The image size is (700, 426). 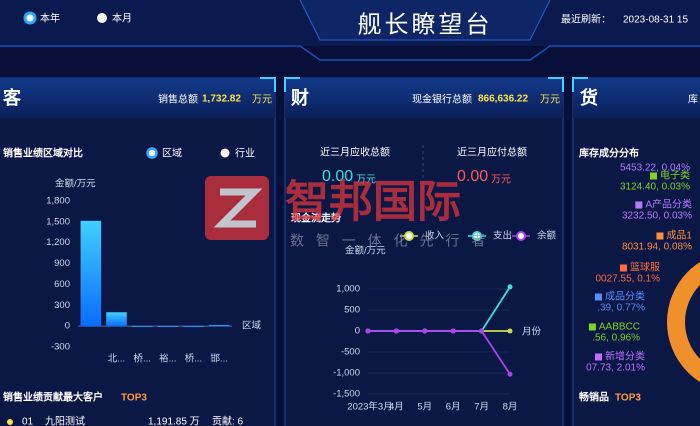 I want to click on x-tick-label: 6月, so click(x=453, y=407).